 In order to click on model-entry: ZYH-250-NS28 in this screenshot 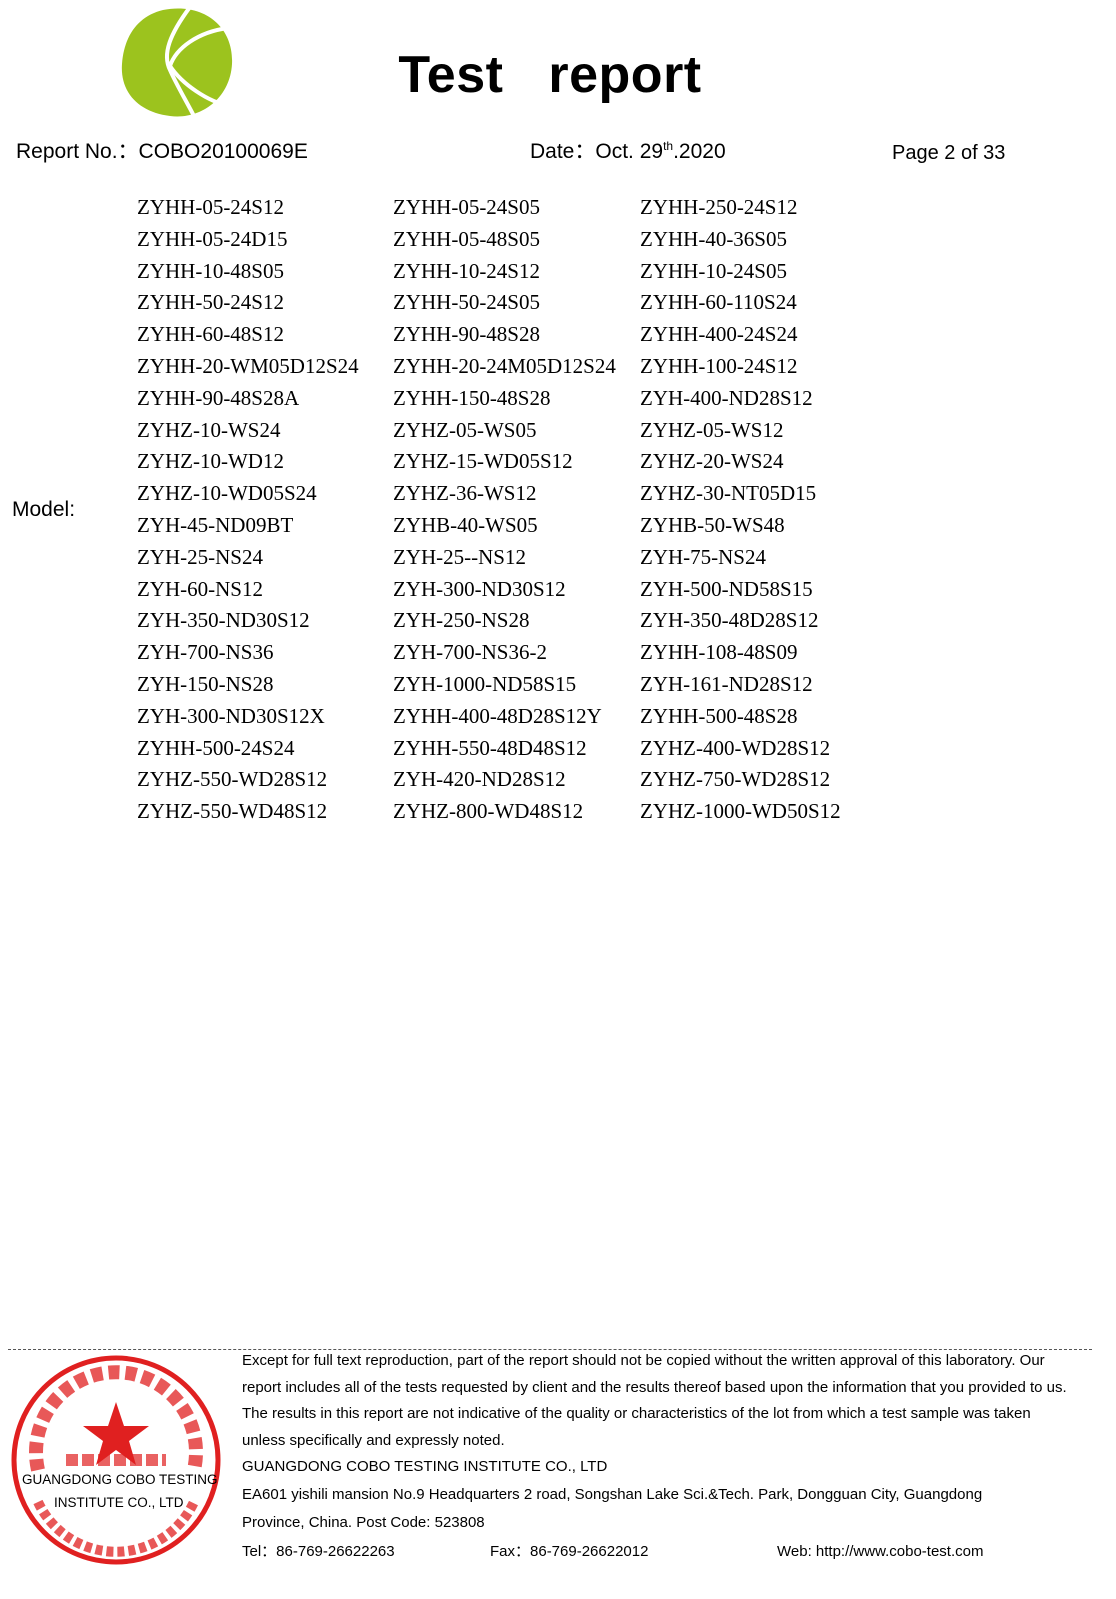, I will do `click(461, 620)`.